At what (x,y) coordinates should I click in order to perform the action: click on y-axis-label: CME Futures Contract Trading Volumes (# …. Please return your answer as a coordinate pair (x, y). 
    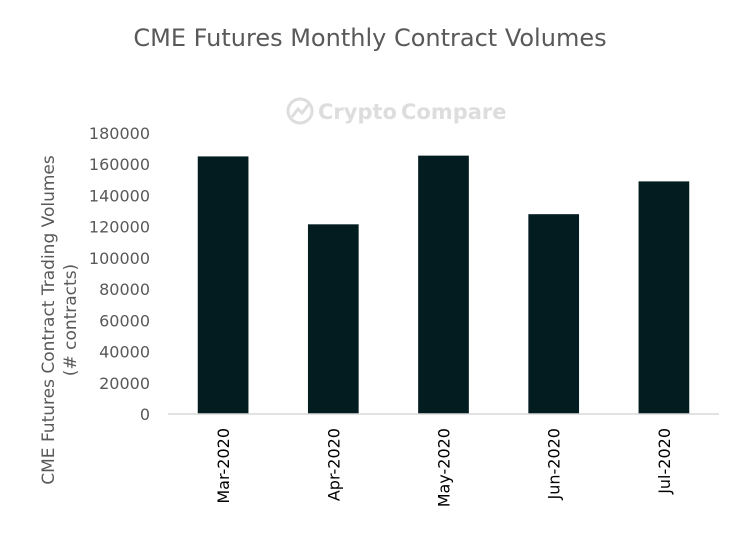
    Looking at the image, I should click on (60, 320).